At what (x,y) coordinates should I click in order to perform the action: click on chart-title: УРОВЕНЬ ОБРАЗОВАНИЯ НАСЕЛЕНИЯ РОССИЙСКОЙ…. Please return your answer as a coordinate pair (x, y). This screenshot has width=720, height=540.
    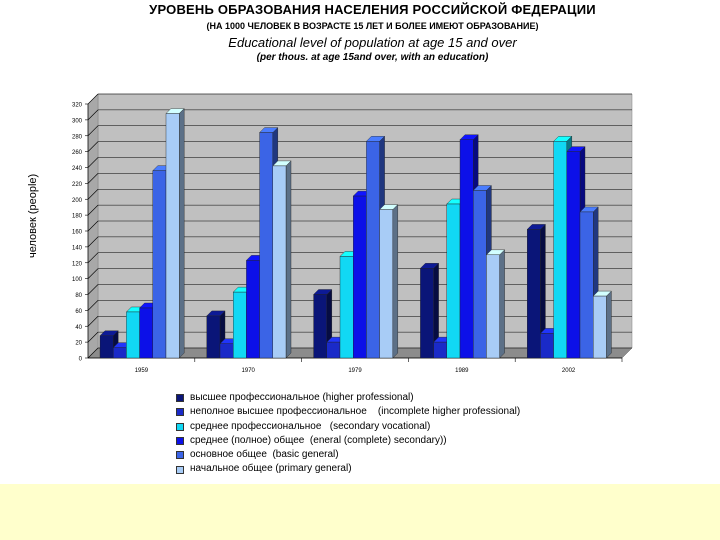
    Looking at the image, I should click on (372, 9).